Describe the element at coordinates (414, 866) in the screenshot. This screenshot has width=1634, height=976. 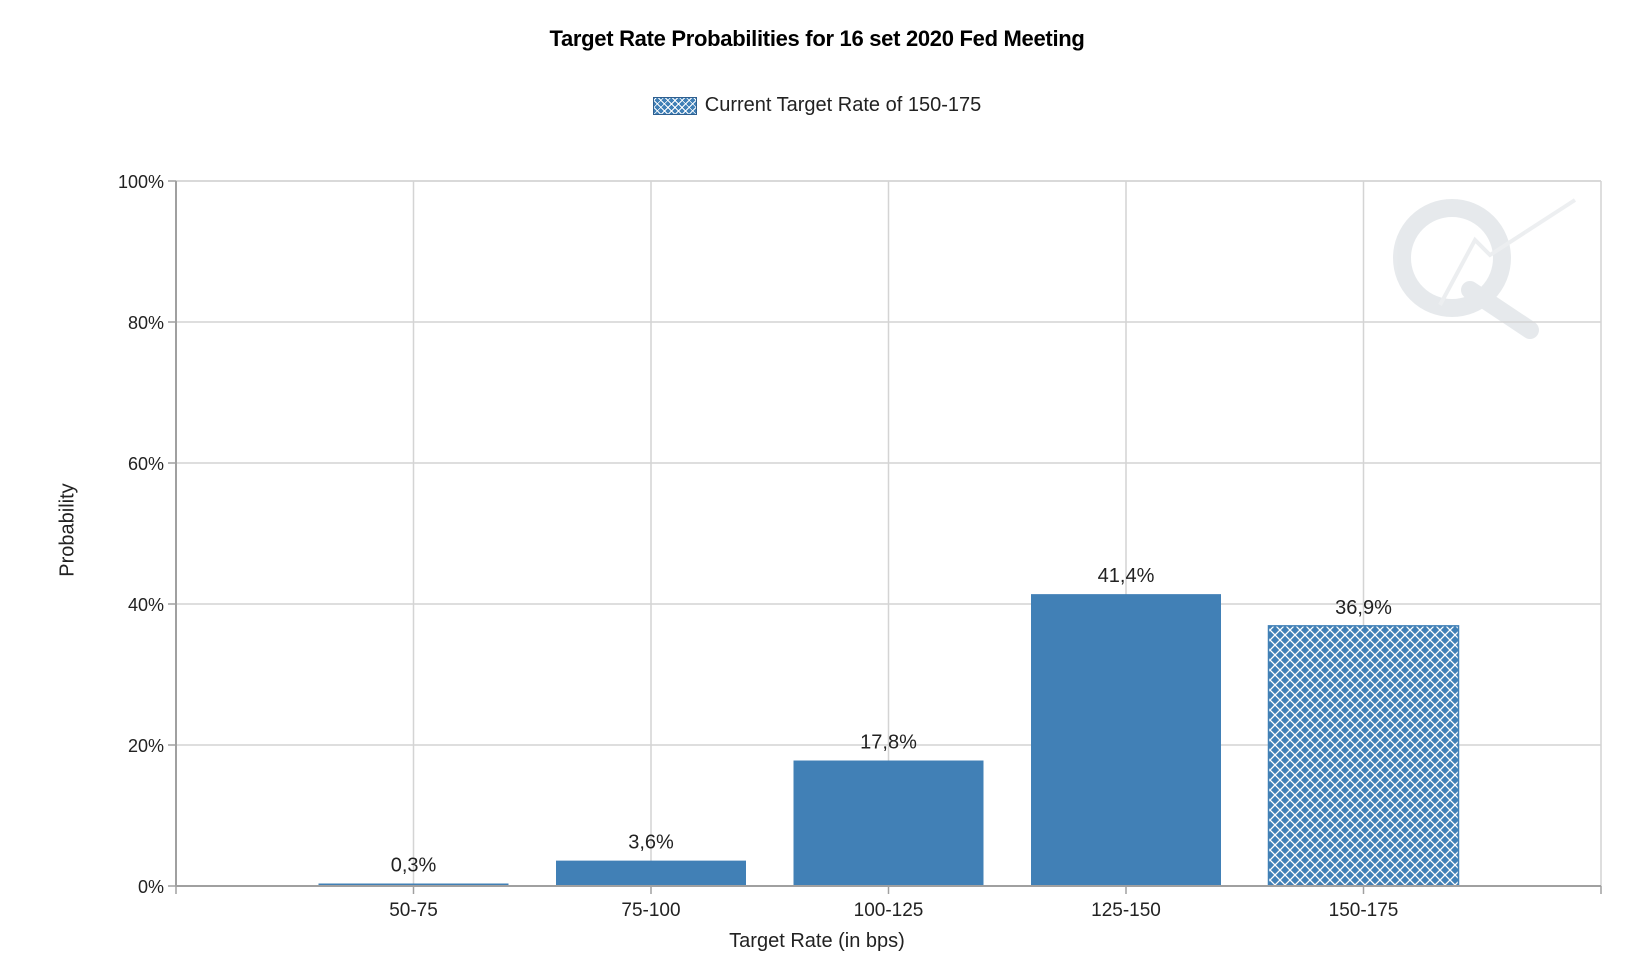
I see `value-label-50-75: 0,3%` at that location.